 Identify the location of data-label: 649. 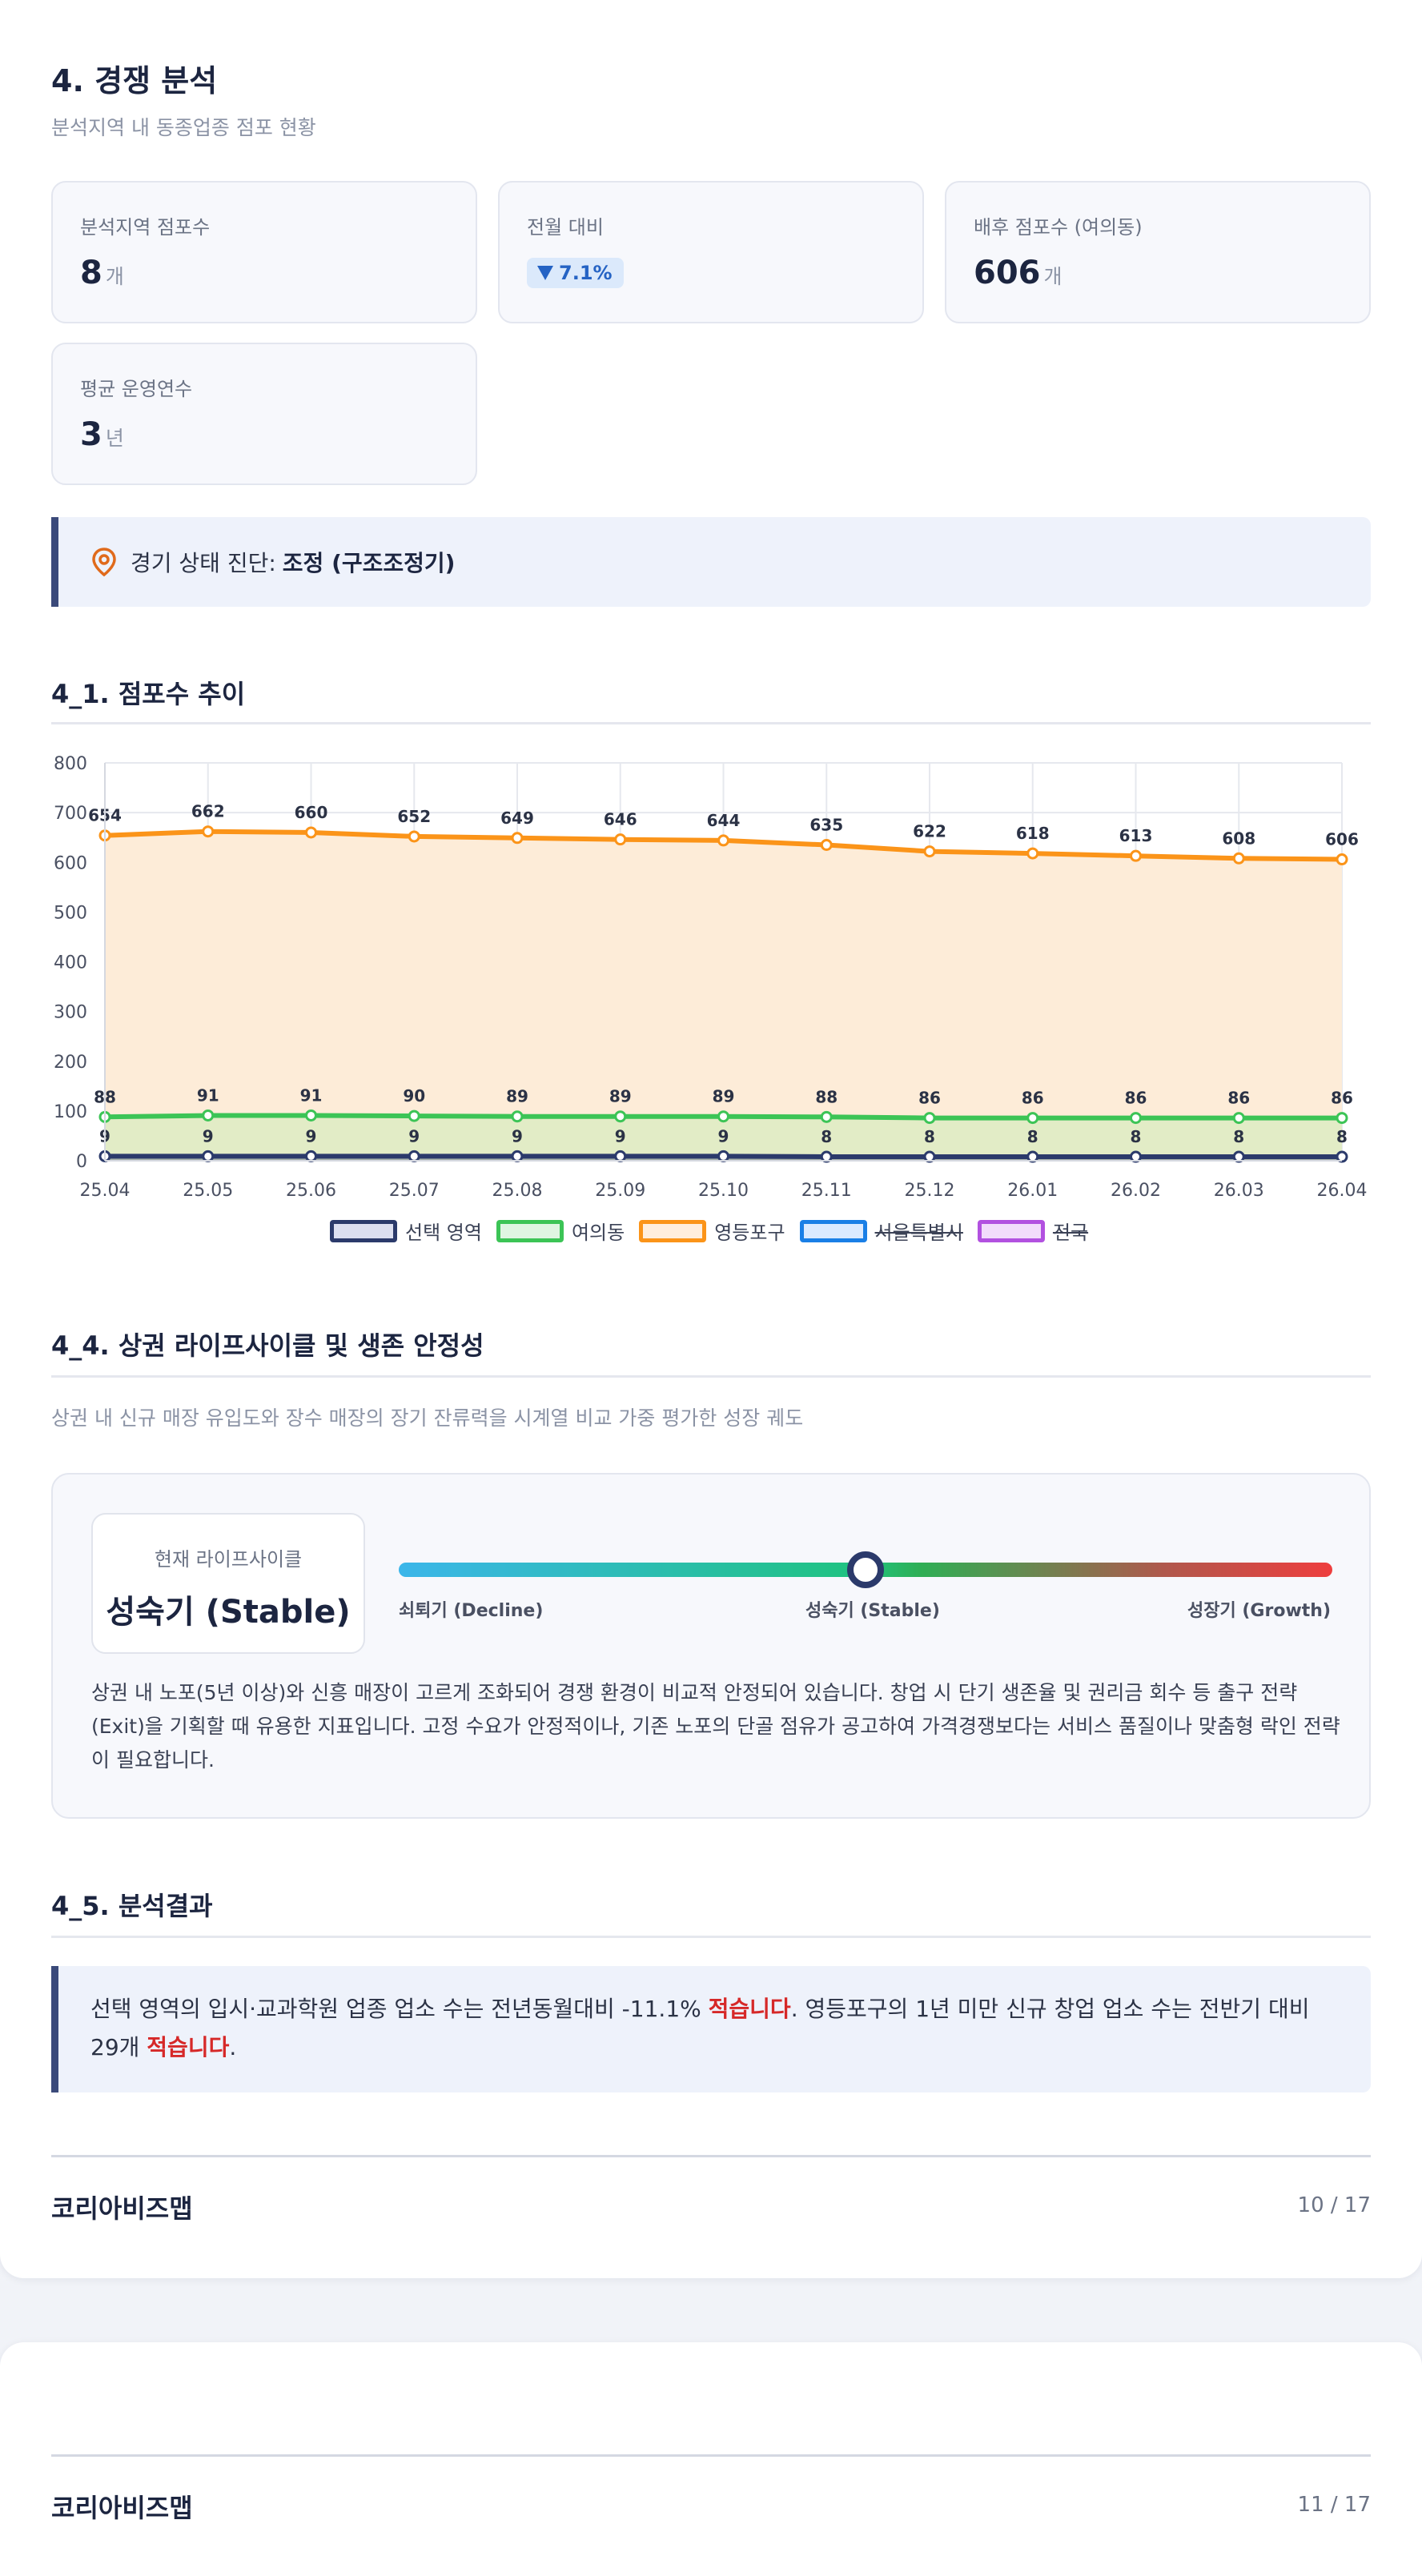
(517, 818).